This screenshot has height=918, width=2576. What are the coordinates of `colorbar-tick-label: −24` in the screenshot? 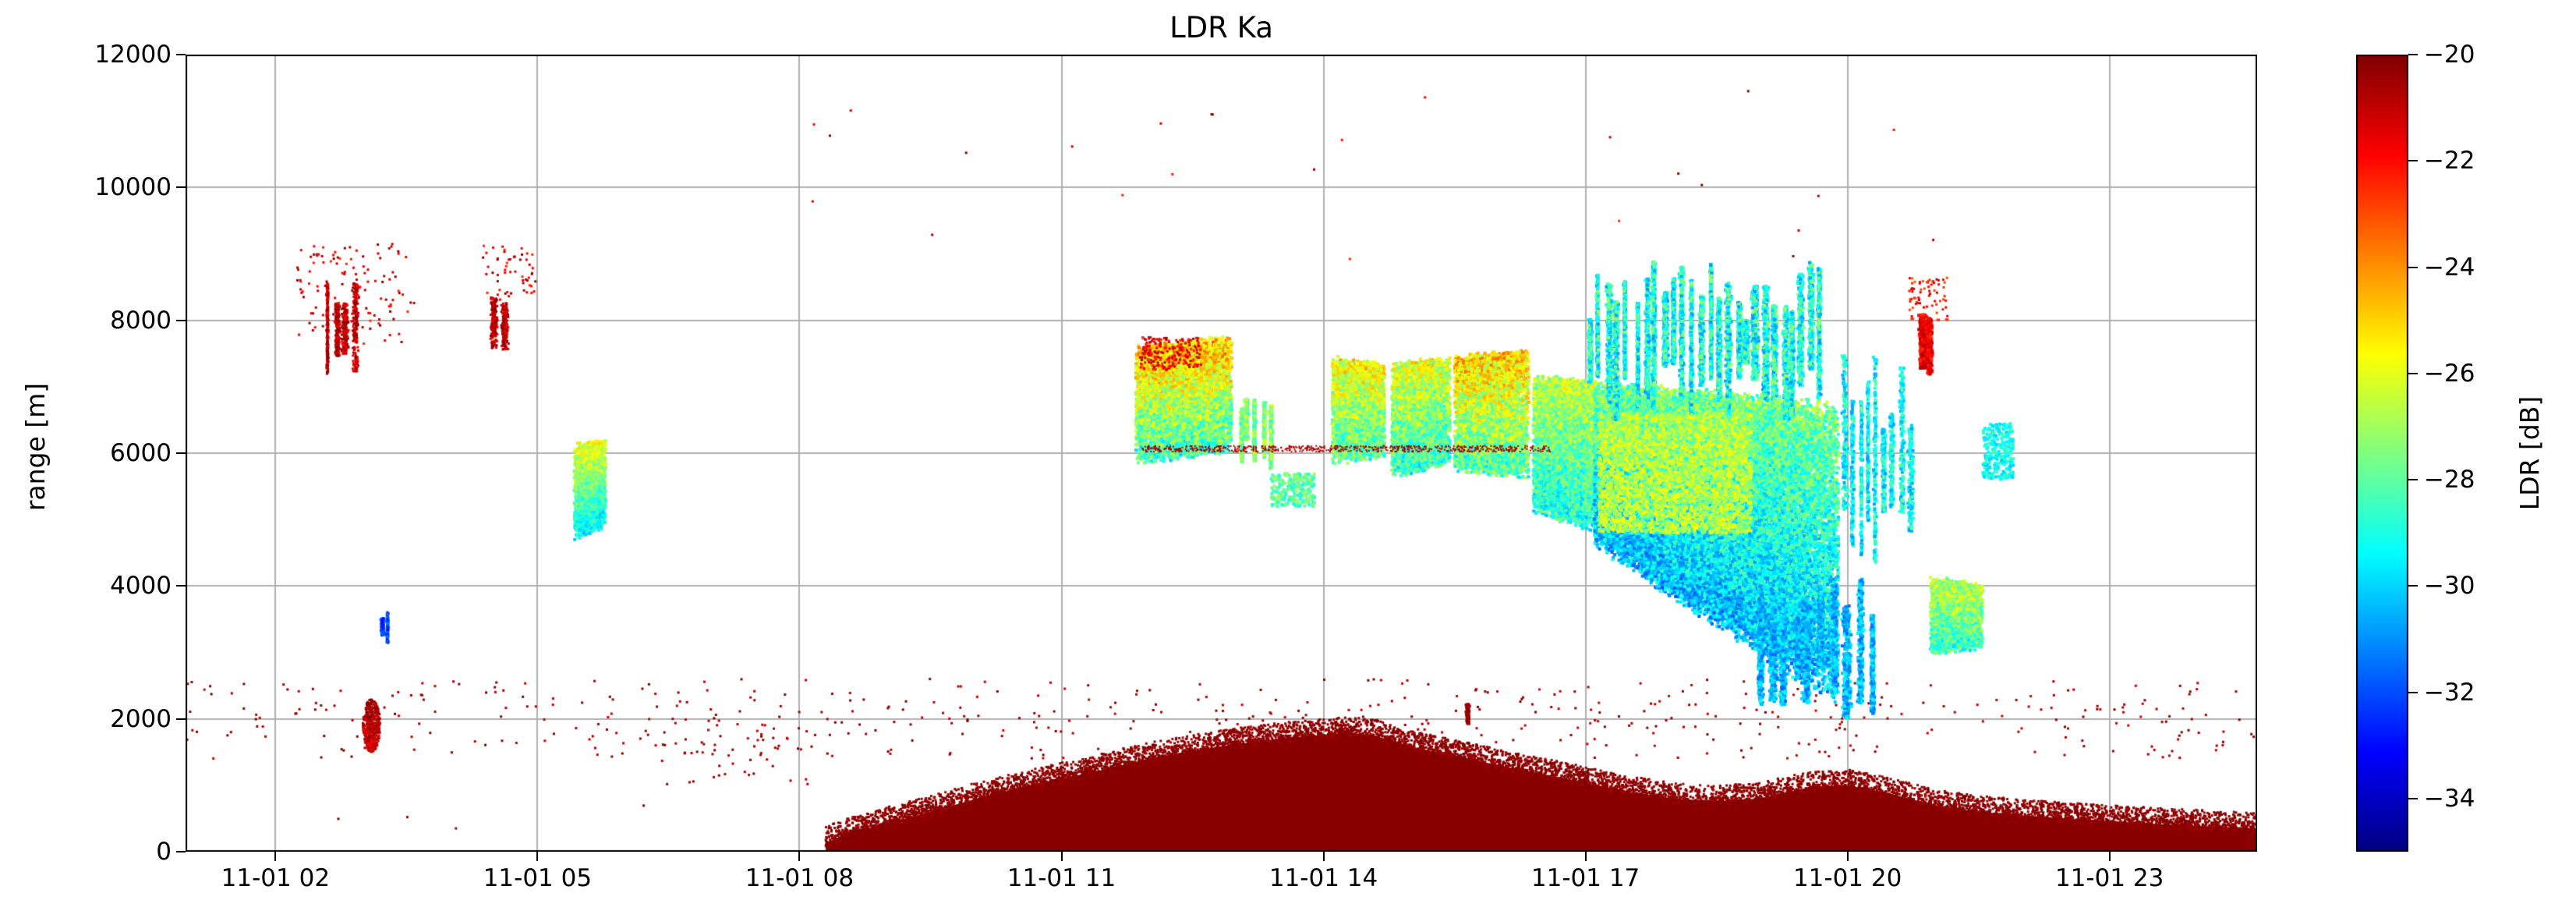 It's located at (2449, 267).